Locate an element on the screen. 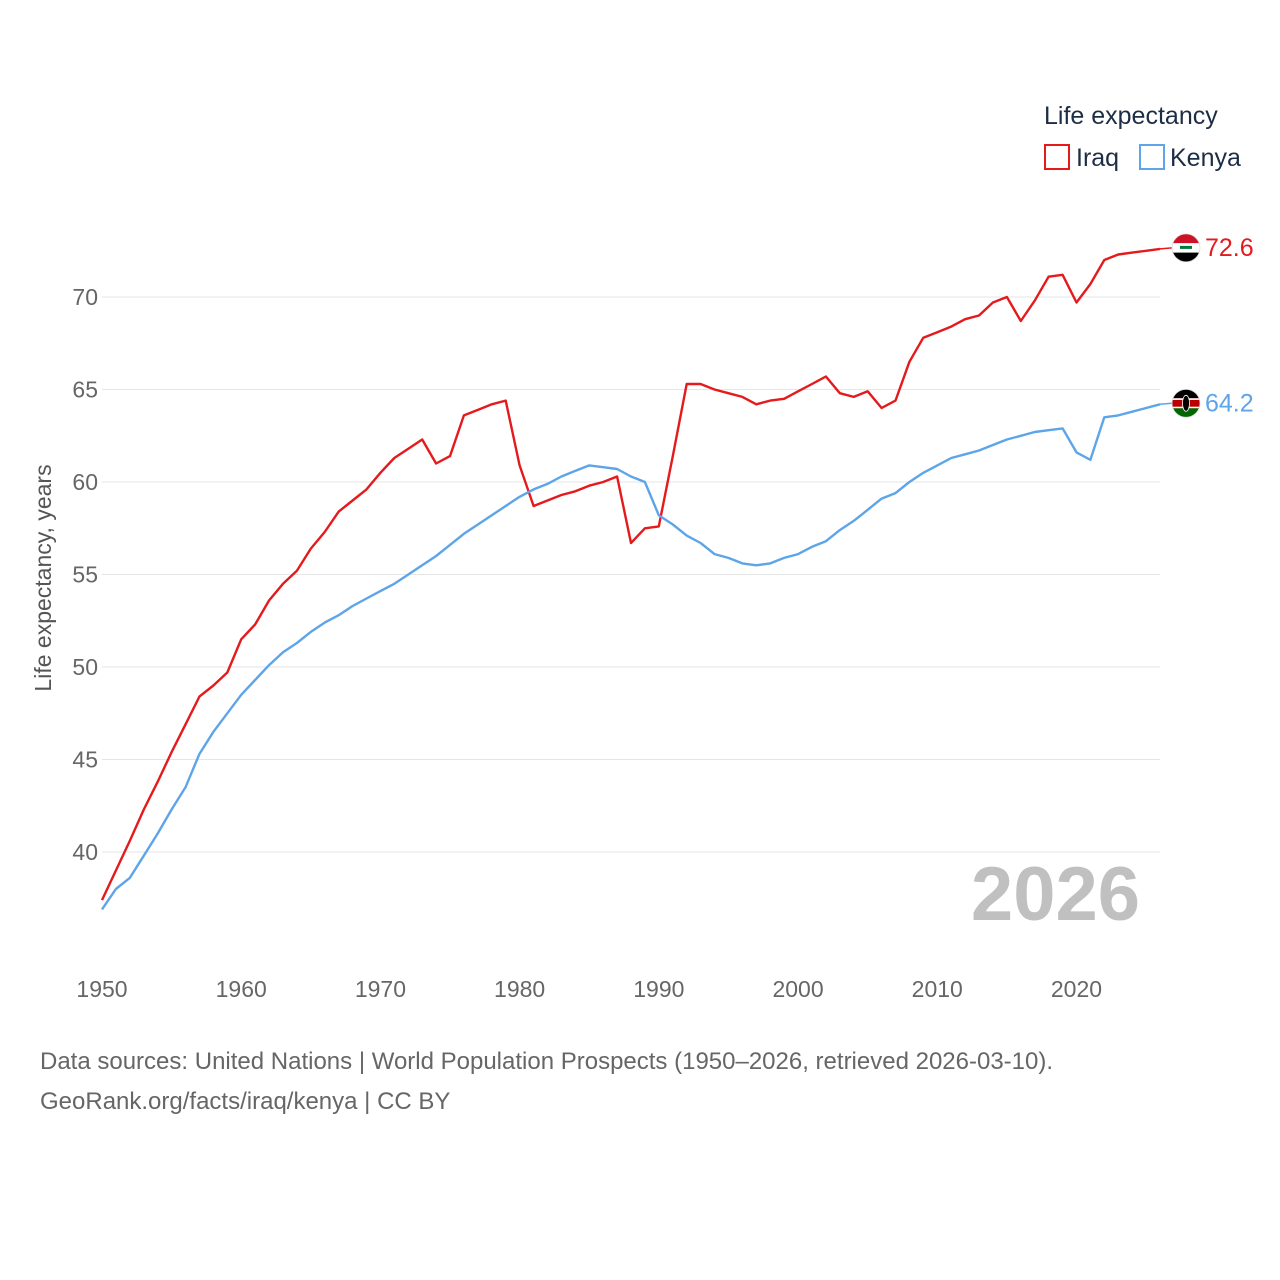  y-tick-label: 65 is located at coordinates (85, 390).